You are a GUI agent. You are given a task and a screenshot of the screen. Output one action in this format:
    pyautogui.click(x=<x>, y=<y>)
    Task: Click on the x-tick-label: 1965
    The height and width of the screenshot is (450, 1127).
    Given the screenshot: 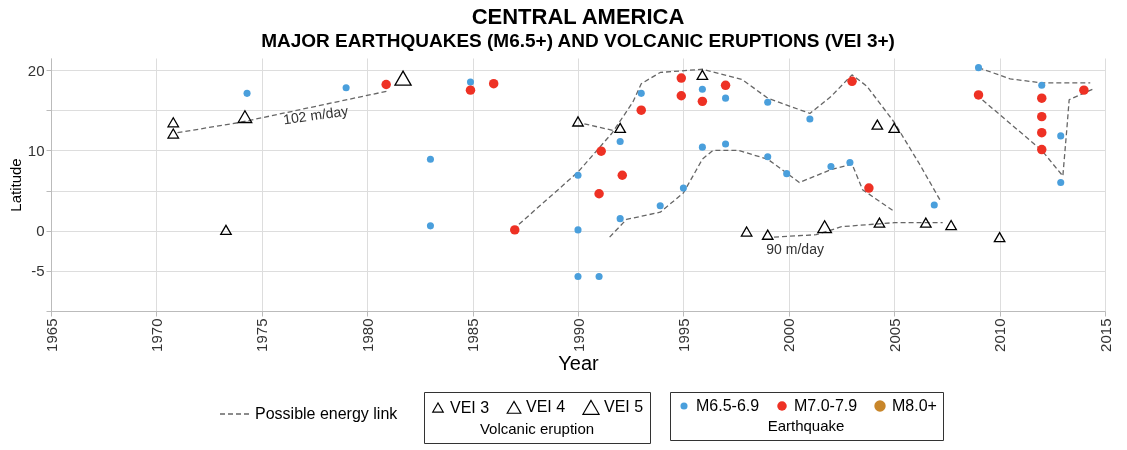 What is the action you would take?
    pyautogui.click(x=51, y=335)
    